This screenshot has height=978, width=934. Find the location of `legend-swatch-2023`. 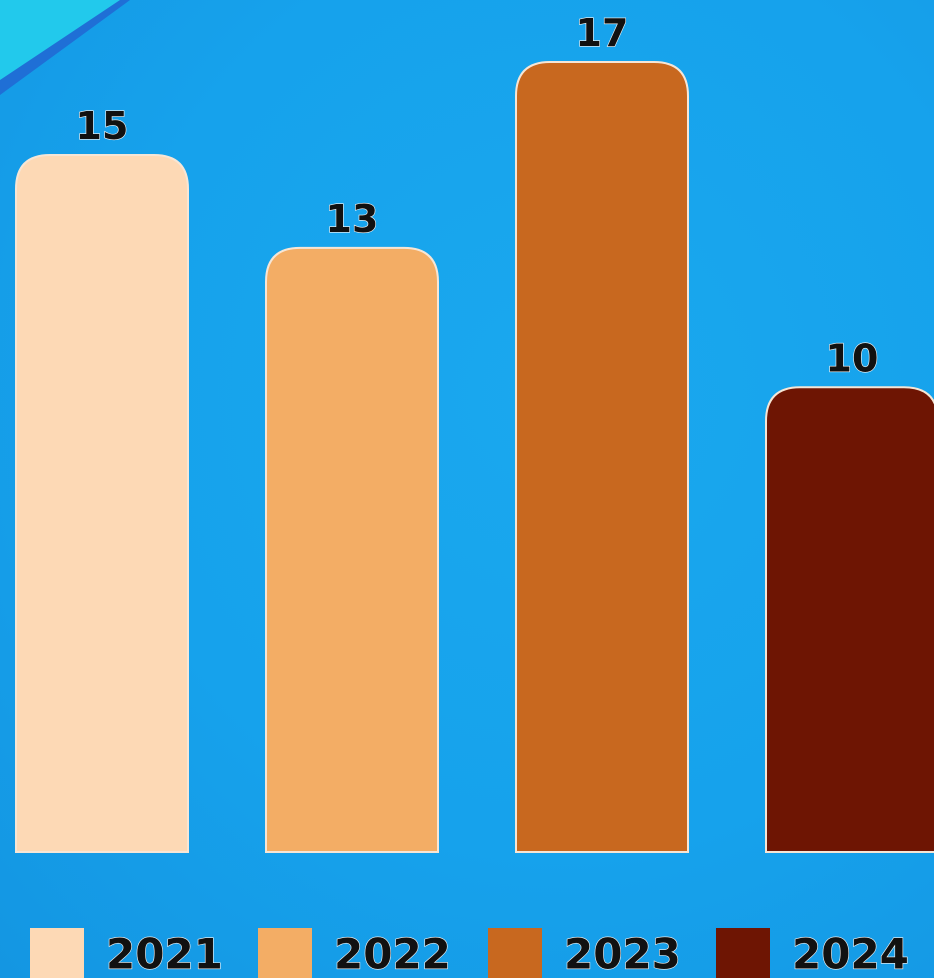

legend-swatch-2023 is located at coordinates (515, 953).